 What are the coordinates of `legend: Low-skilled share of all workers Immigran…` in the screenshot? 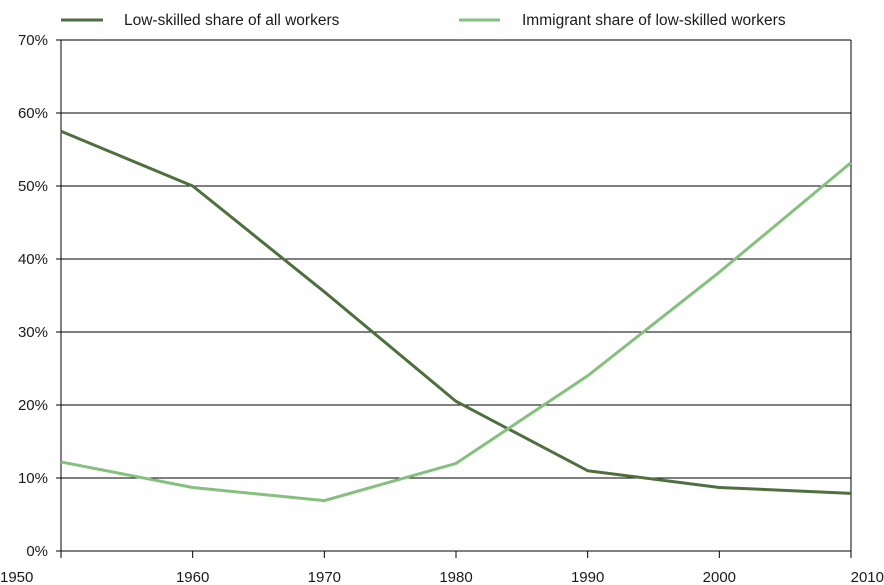 It's located at (423, 20).